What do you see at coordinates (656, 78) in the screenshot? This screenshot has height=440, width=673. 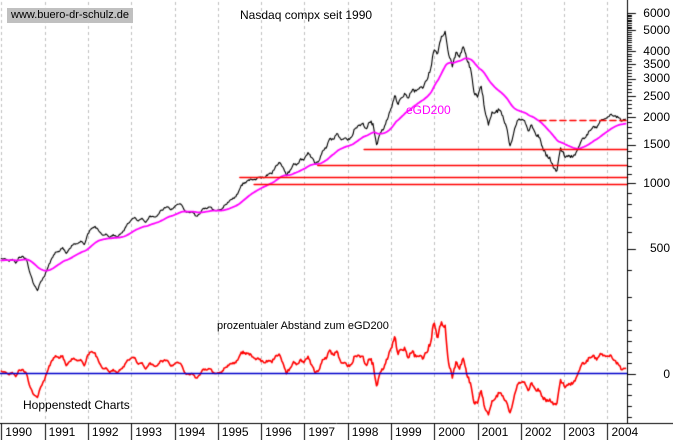 I see `y-axis-price-label: 3000` at bounding box center [656, 78].